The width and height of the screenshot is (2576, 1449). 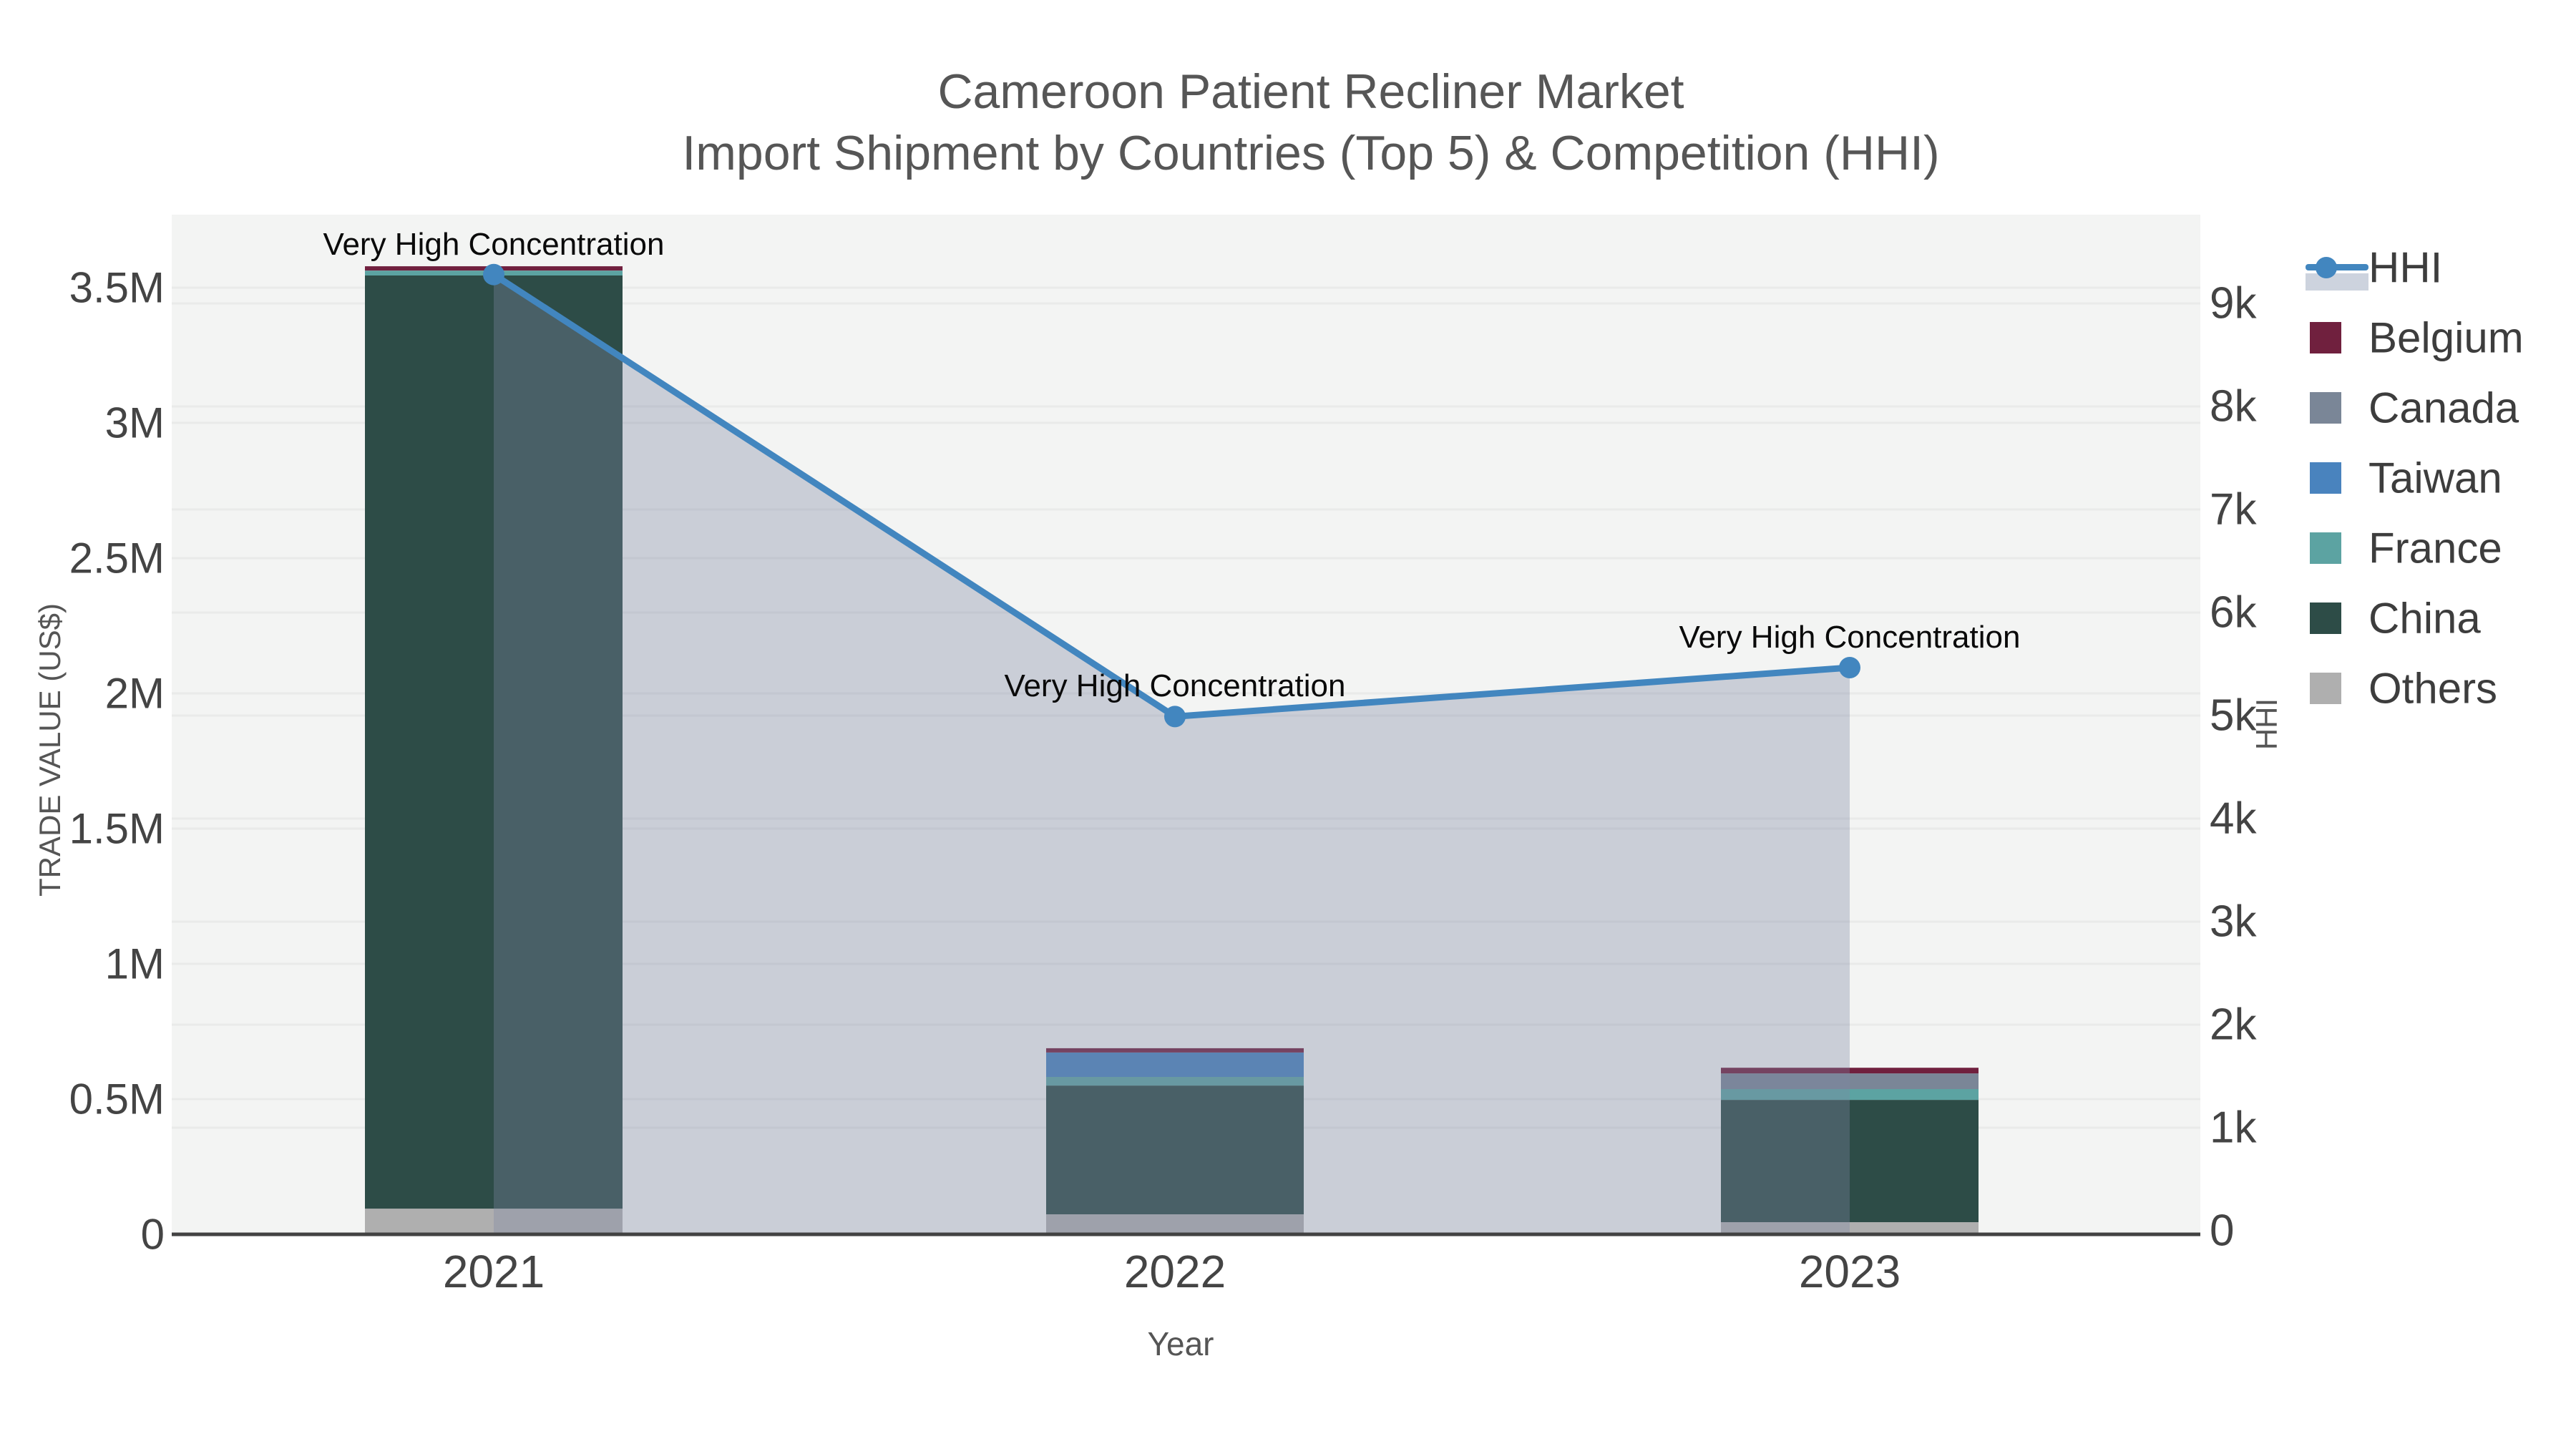 I want to click on bar-segment-Others-2022, so click(x=1175, y=1224).